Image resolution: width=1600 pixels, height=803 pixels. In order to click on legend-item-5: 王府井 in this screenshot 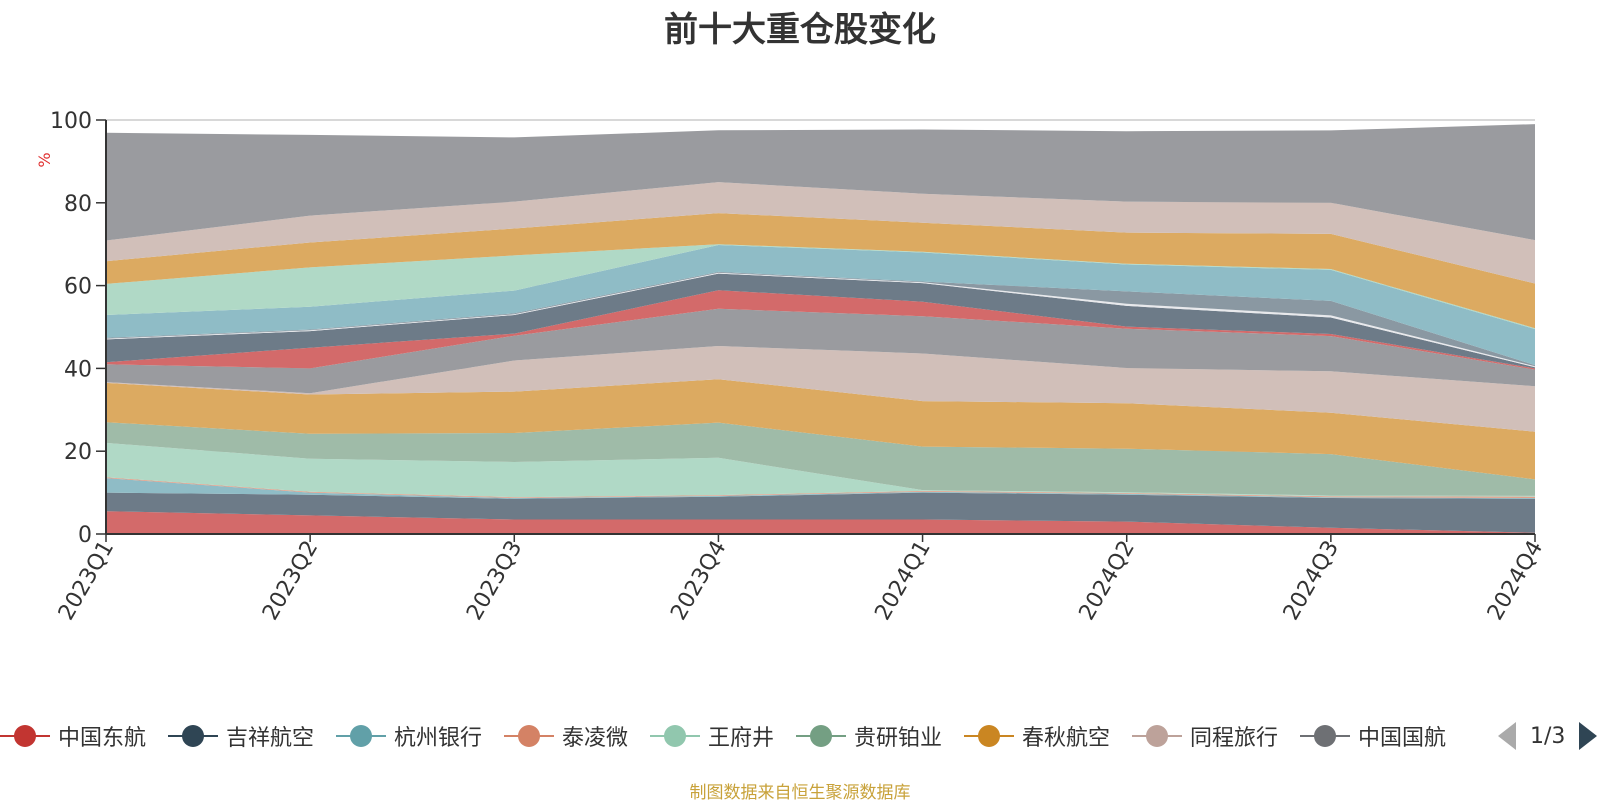, I will do `click(712, 736)`.